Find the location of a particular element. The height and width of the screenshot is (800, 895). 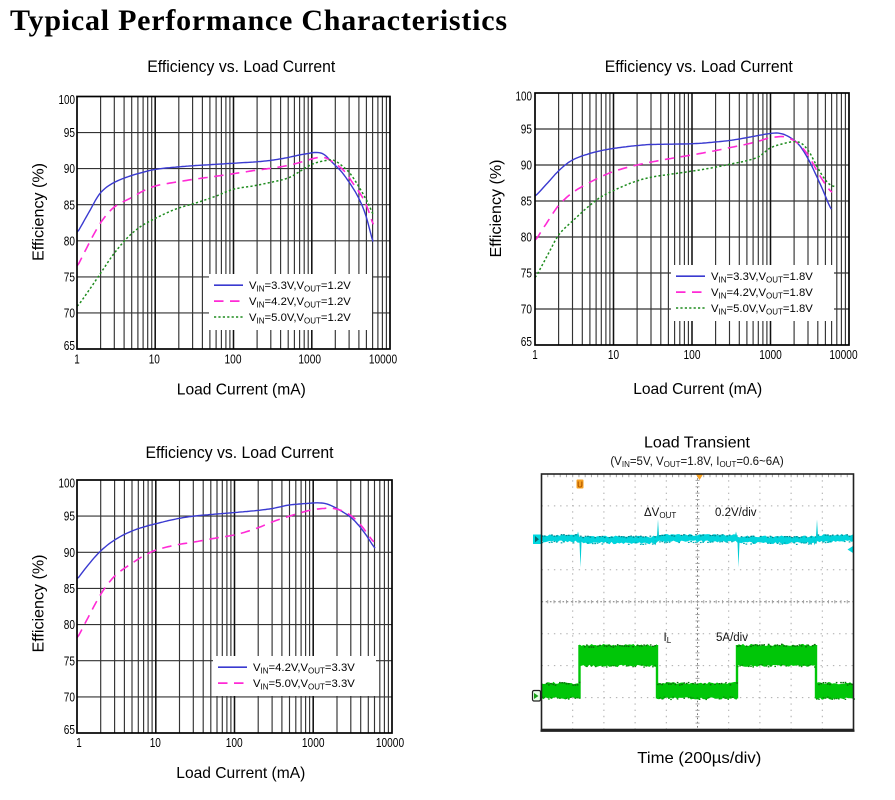

svg-text: VIN=5.0V,VOUT=3.3V is located at coordinates (304, 685).